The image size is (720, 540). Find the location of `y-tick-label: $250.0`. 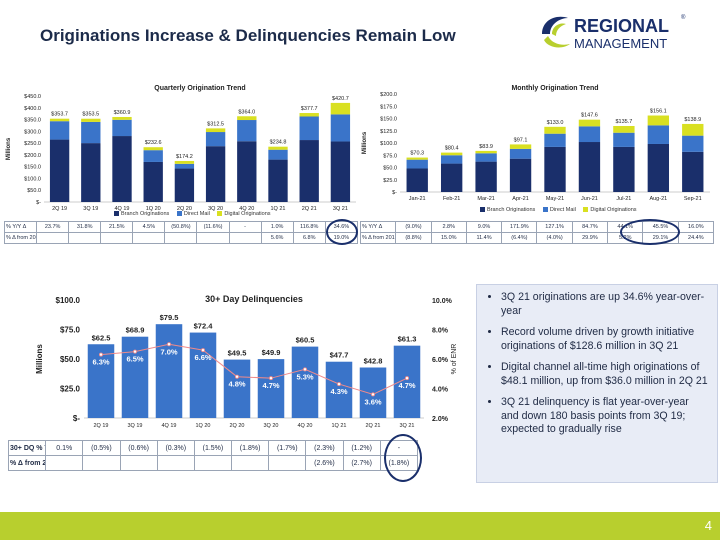

y-tick-label: $250.0 is located at coordinates (32, 144).